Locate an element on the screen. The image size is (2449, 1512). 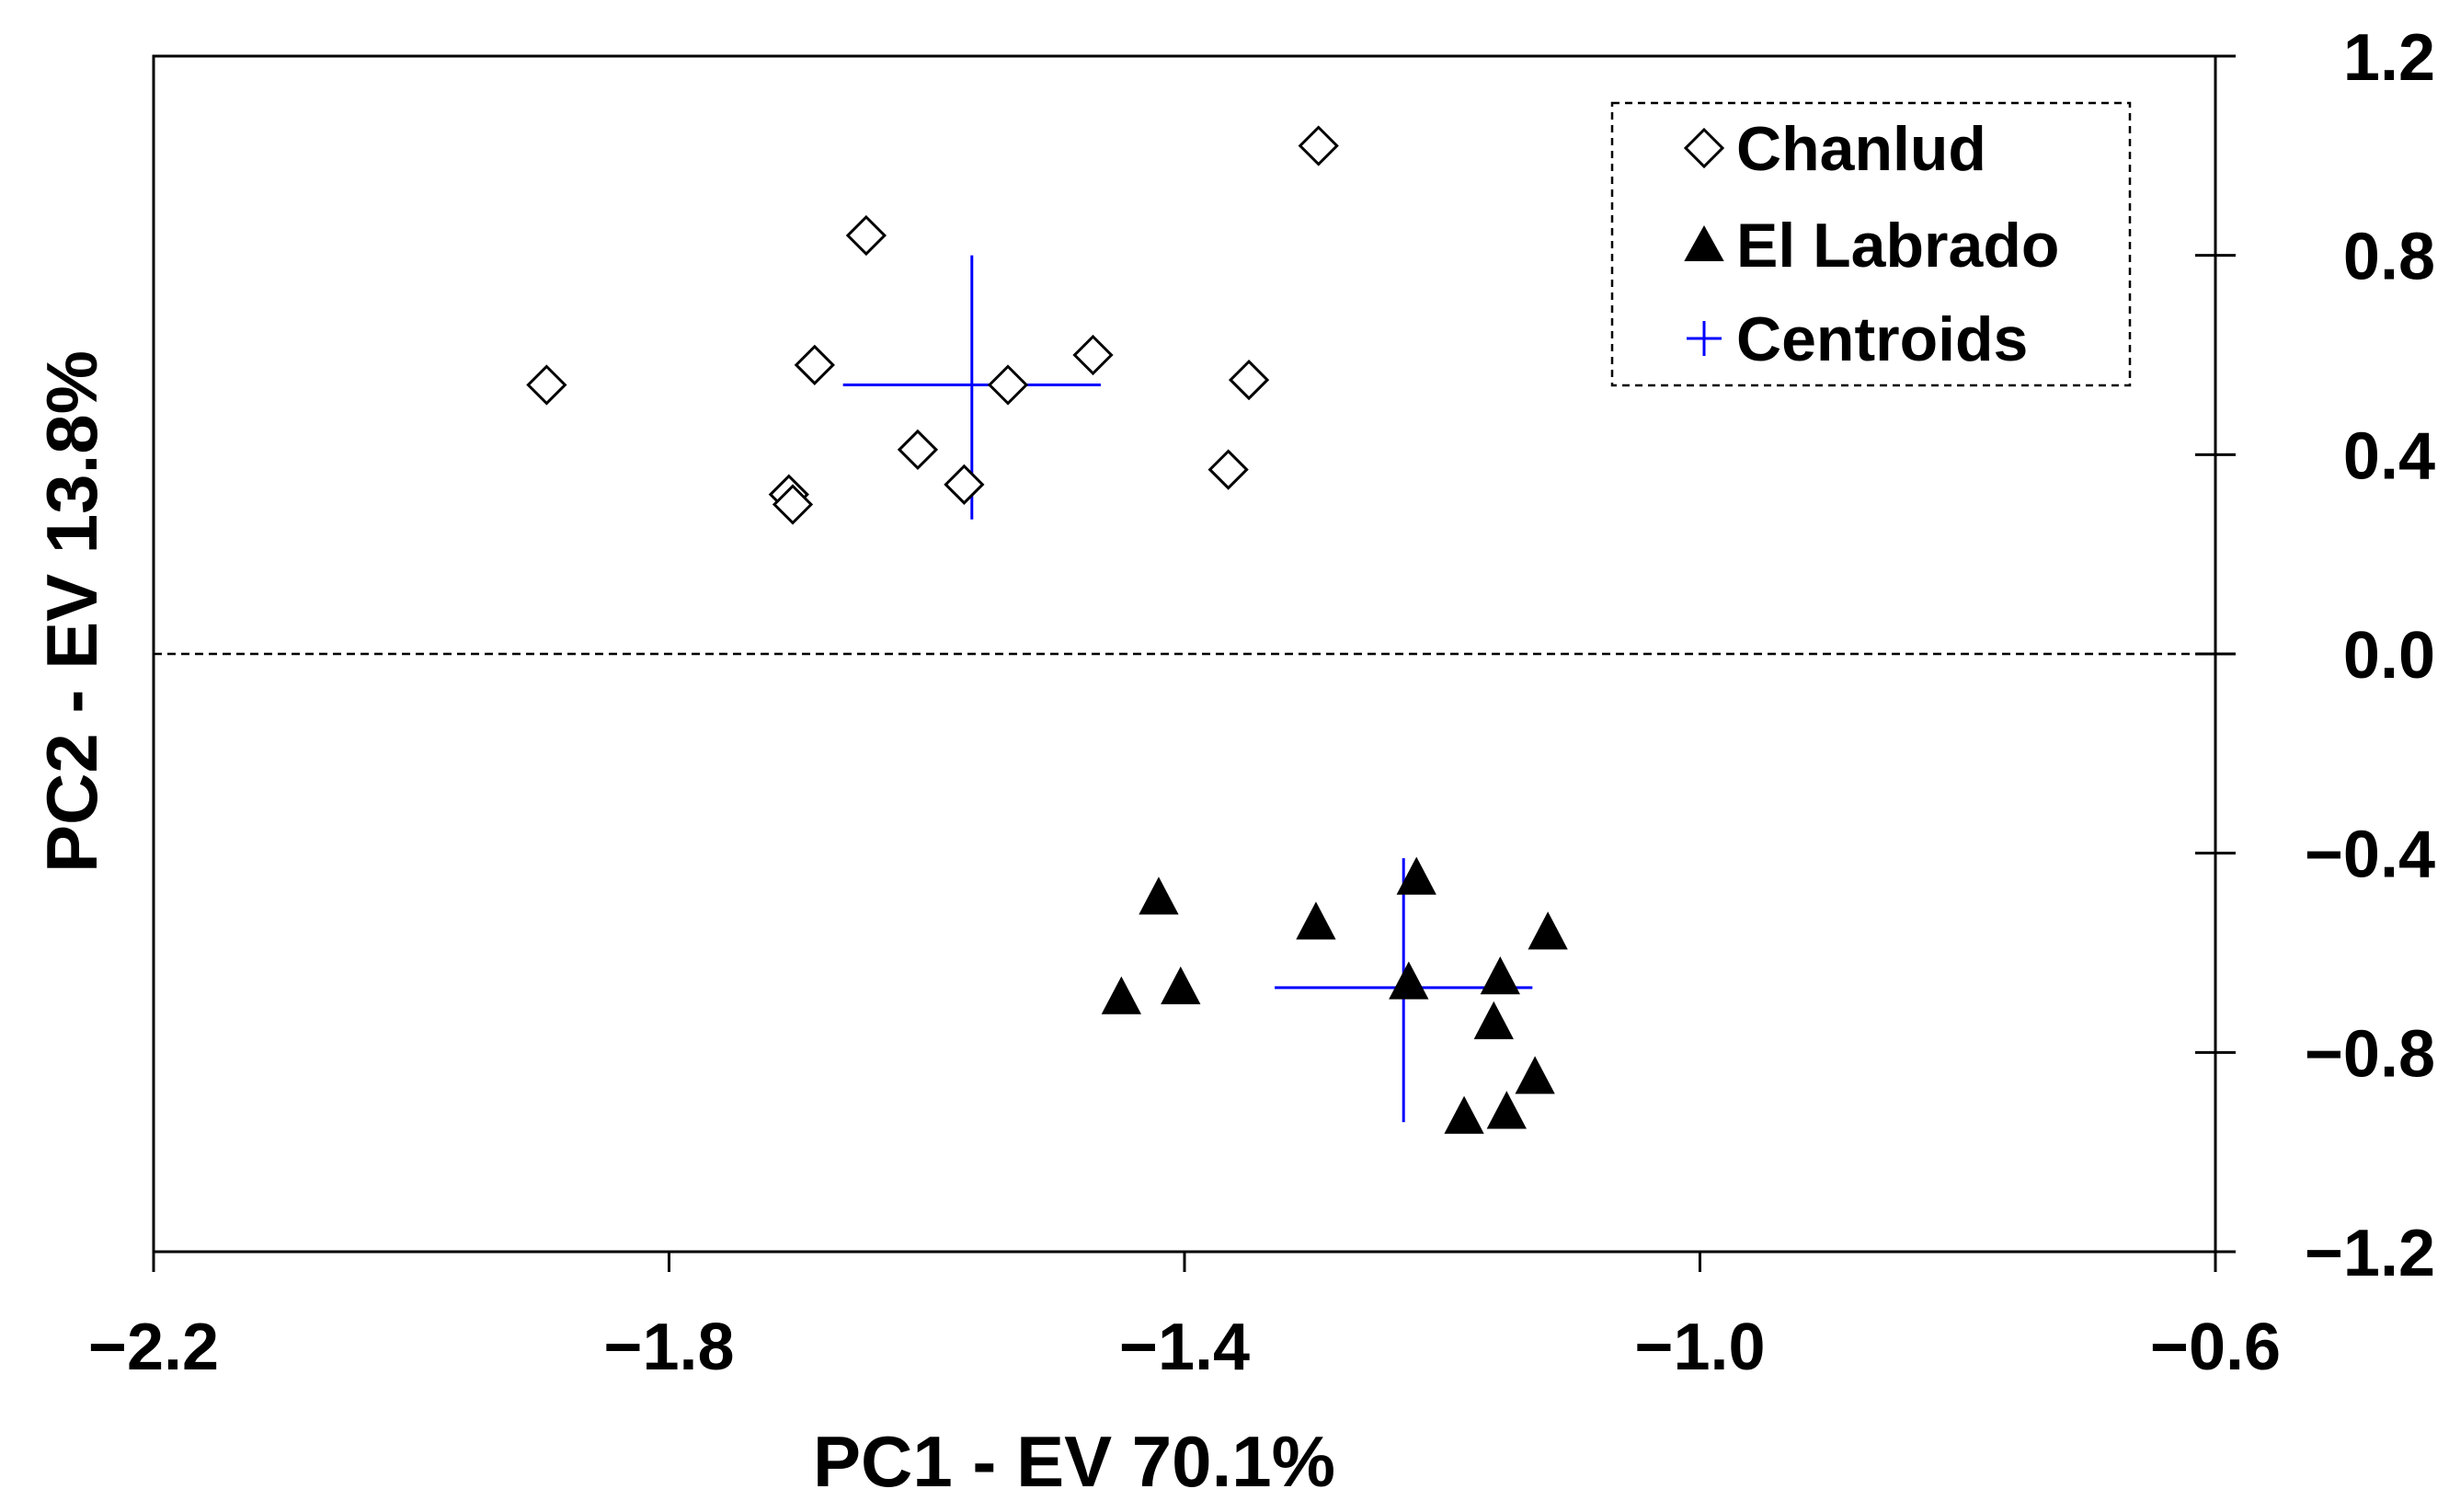
y-tick-label: −0.4 is located at coordinates (2370, 855).